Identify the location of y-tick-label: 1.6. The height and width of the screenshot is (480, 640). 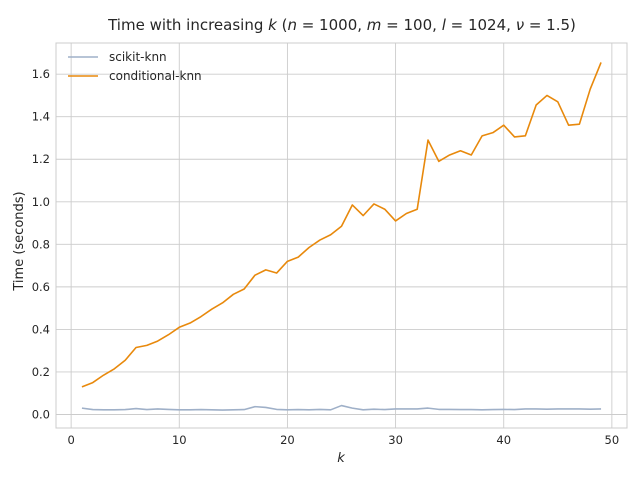
(41, 74).